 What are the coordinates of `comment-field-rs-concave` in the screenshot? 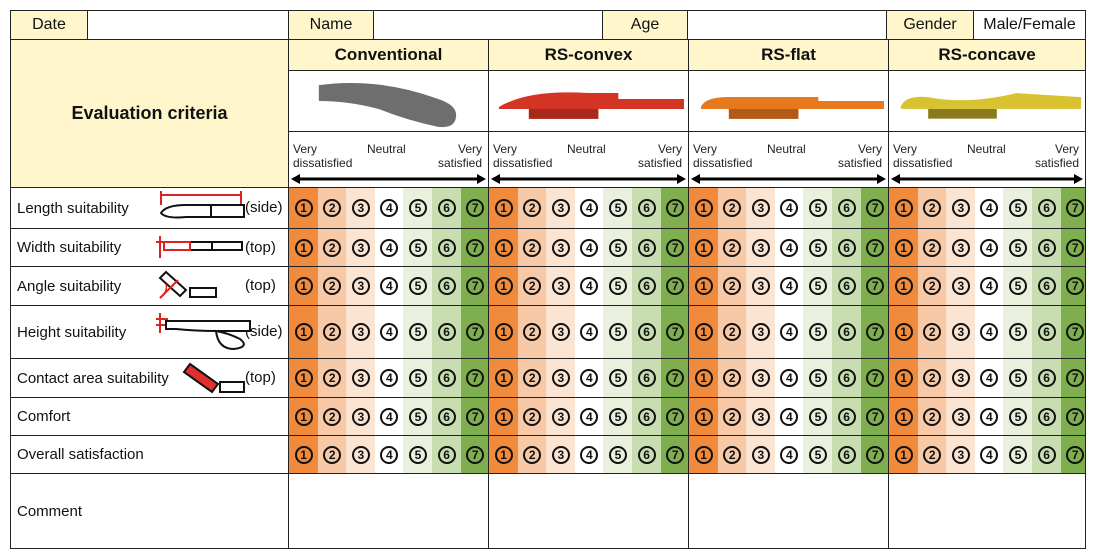 It's located at (987, 511).